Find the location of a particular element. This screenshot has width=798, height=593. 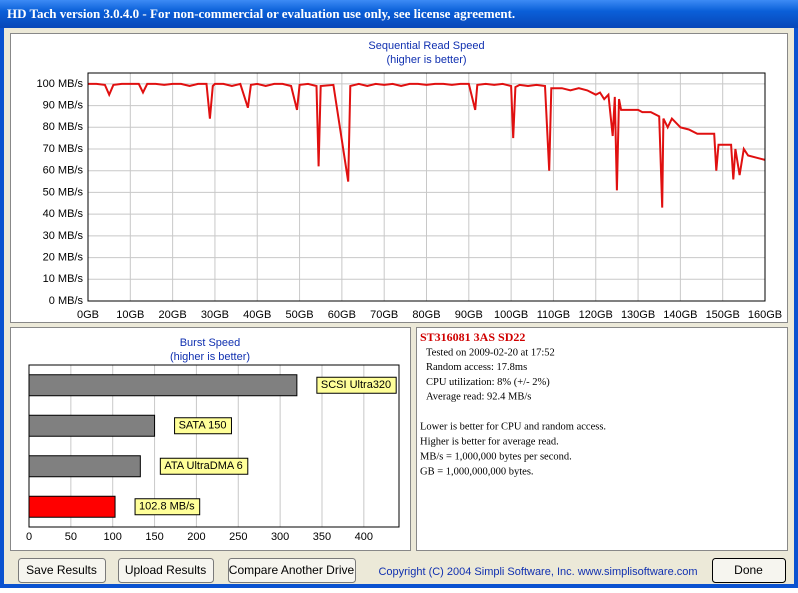

info-line: Average read: 92.4 MB/s is located at coordinates (478, 397).